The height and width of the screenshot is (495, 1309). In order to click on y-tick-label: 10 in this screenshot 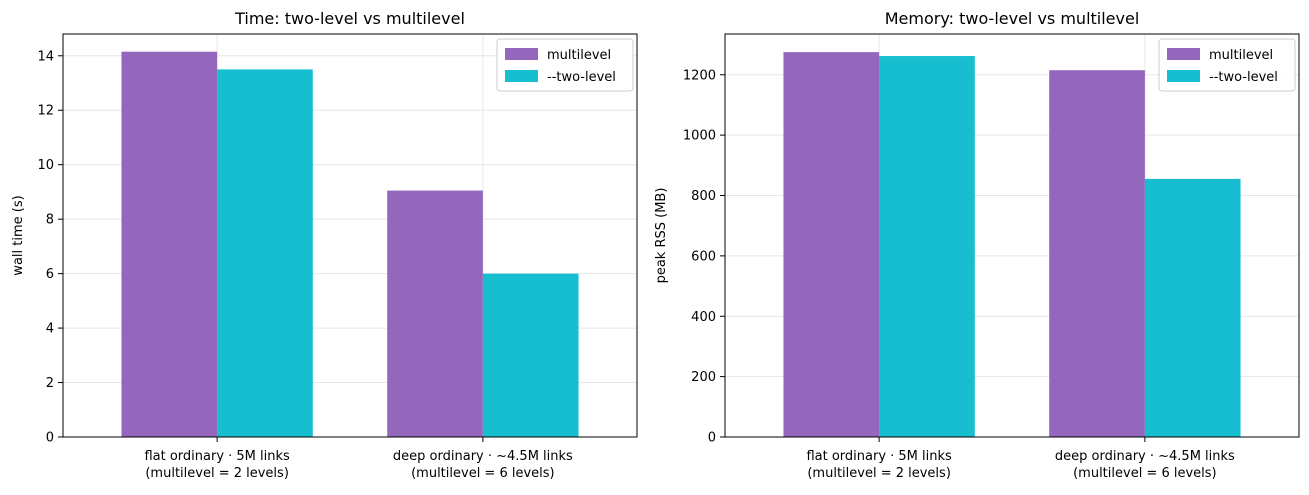, I will do `click(45, 165)`.